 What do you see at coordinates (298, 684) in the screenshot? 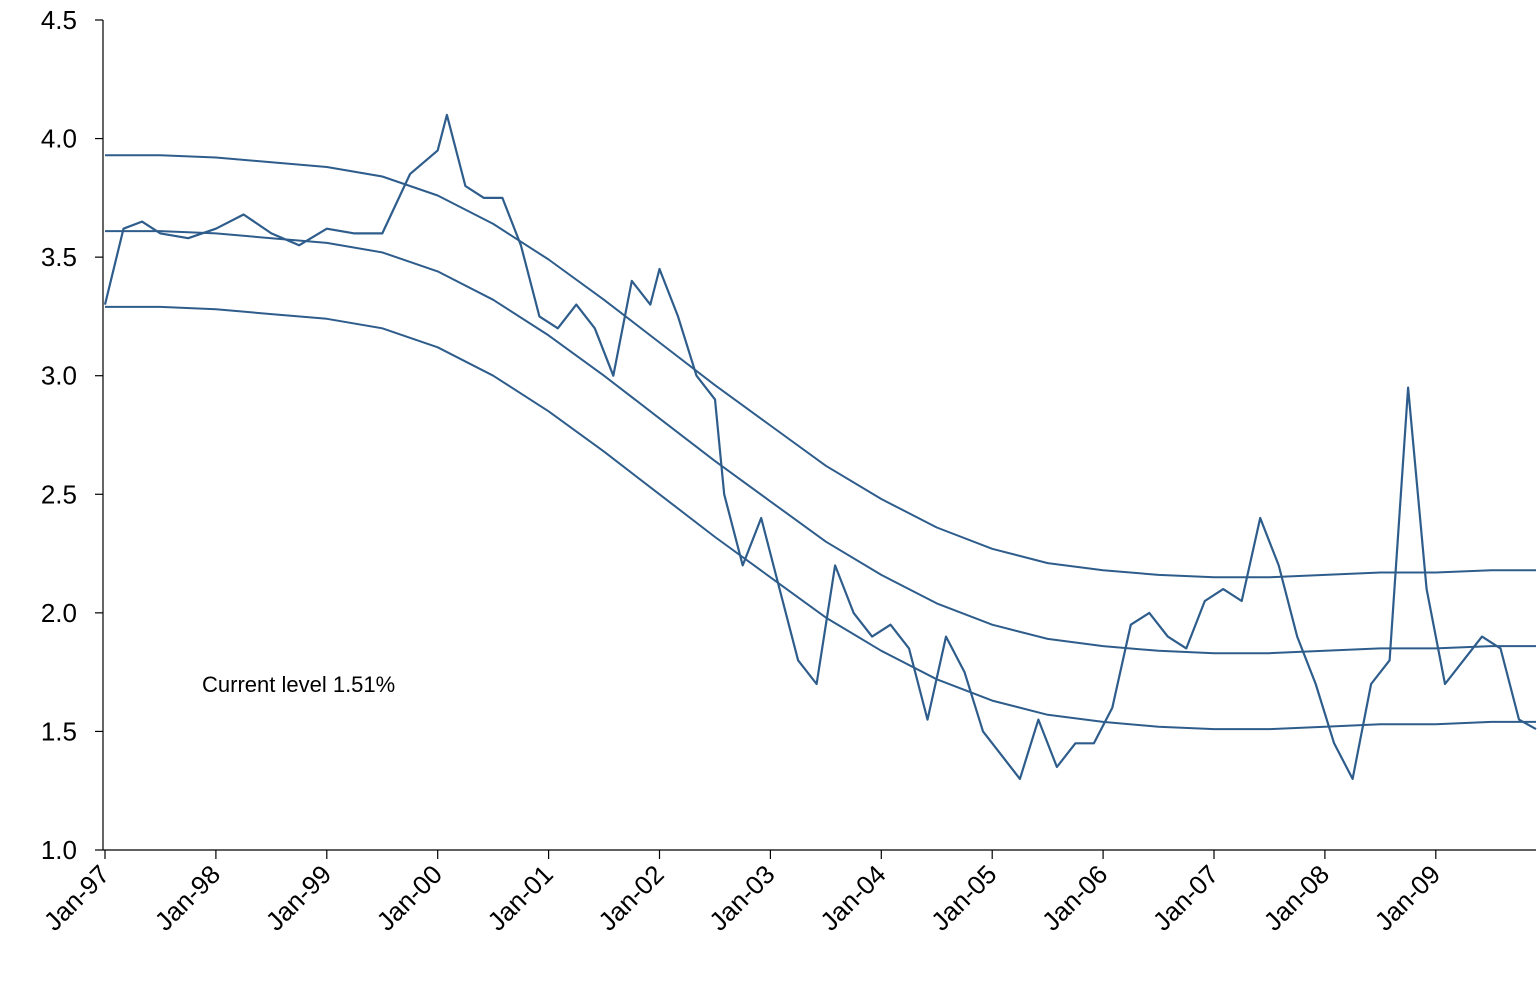
I see `current-level-annotation: Current level 1.51%` at bounding box center [298, 684].